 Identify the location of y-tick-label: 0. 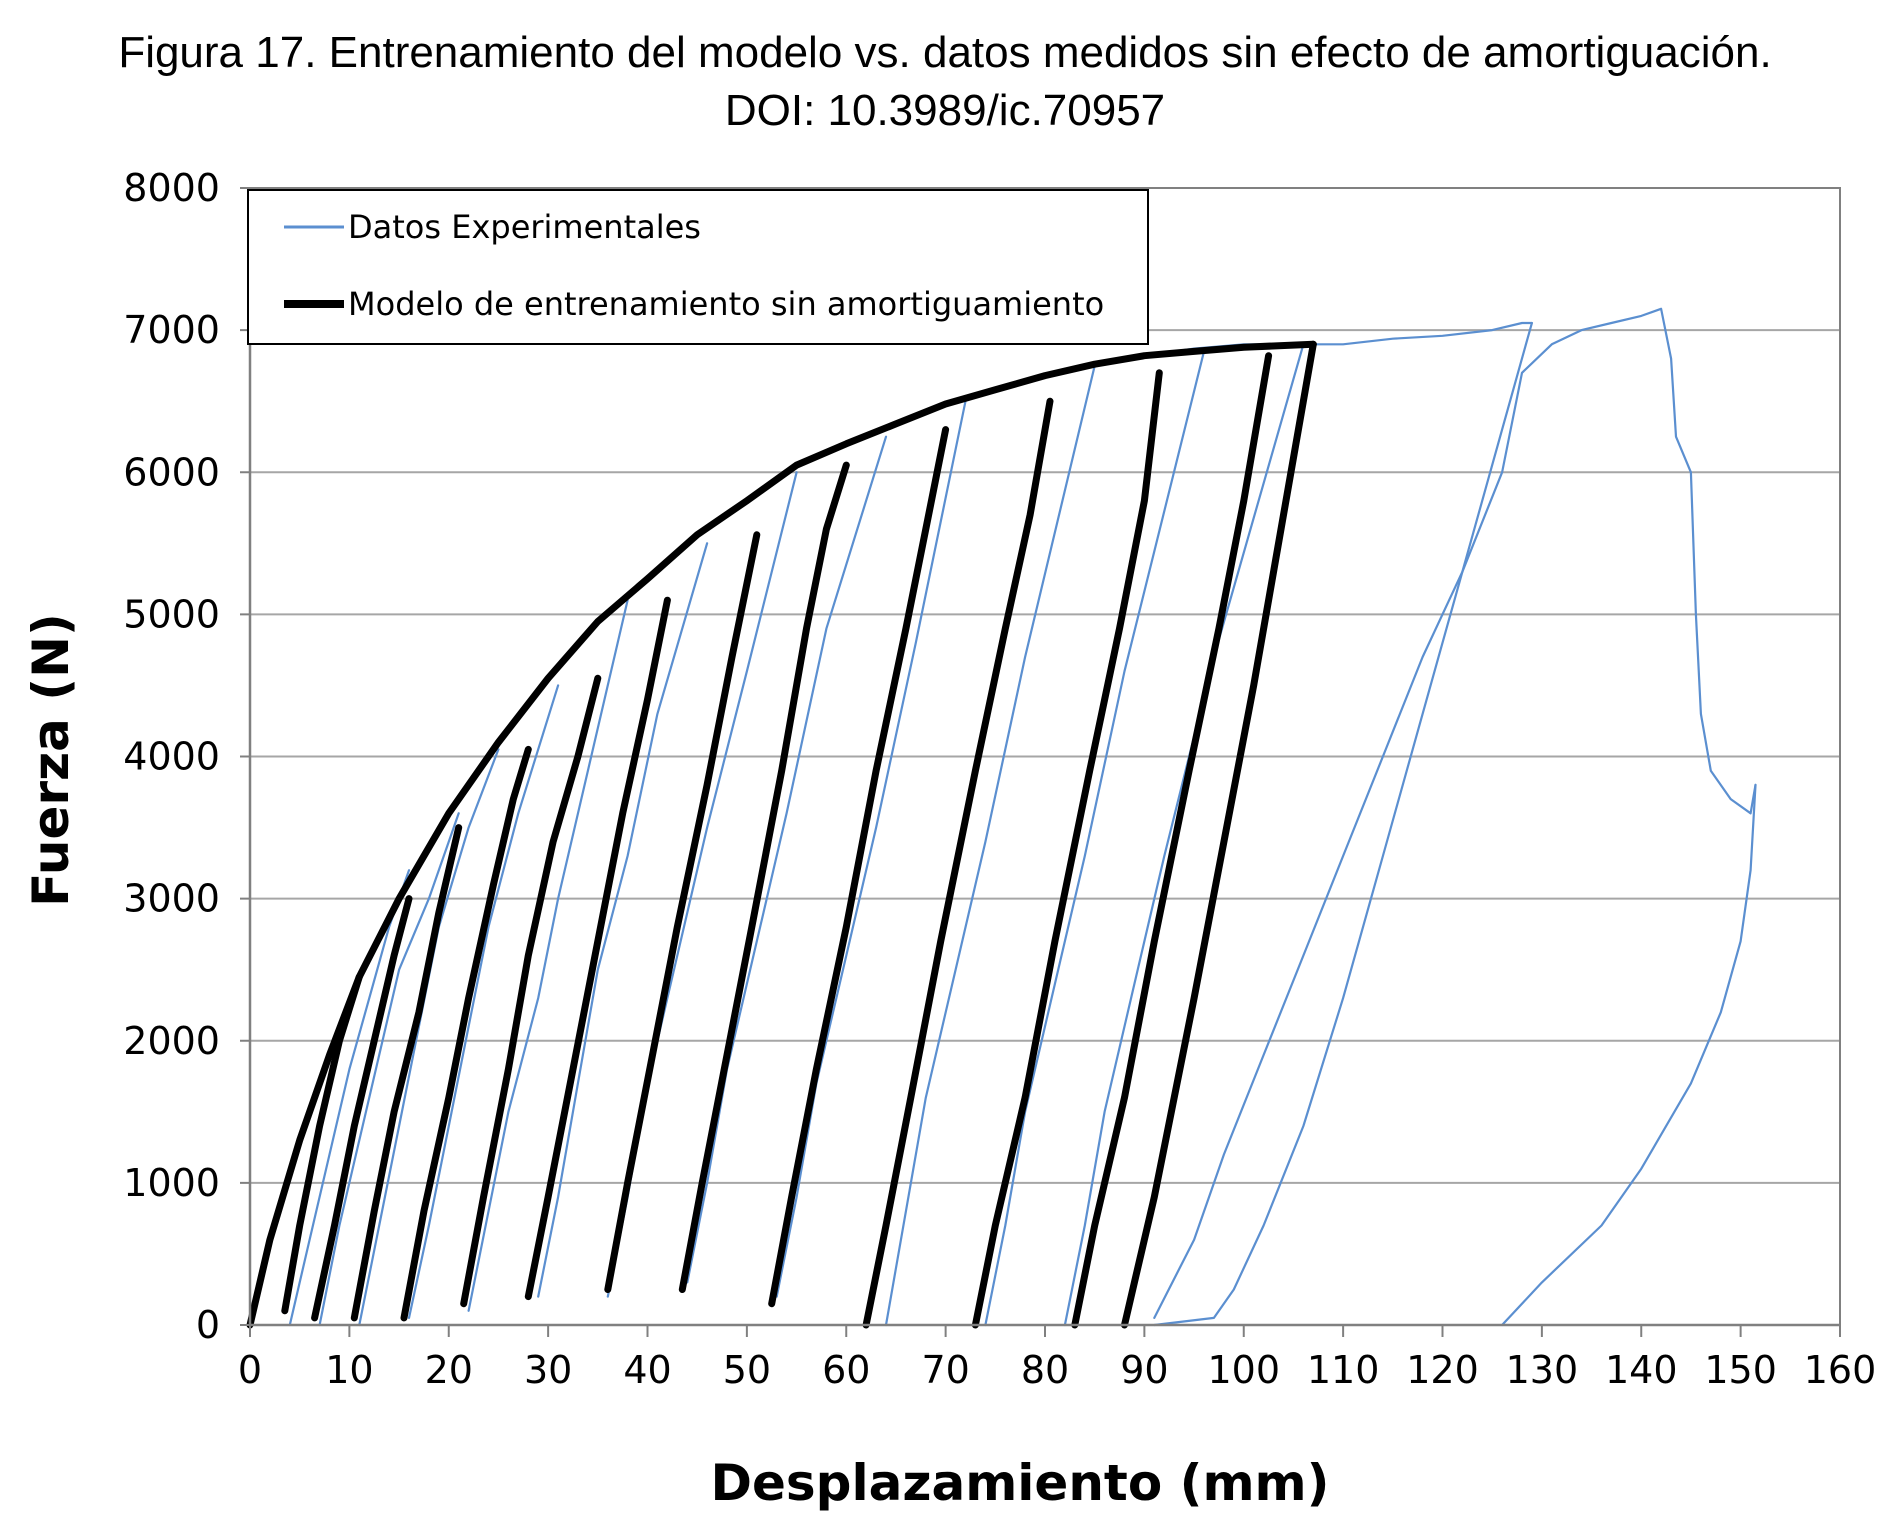
(208, 1325).